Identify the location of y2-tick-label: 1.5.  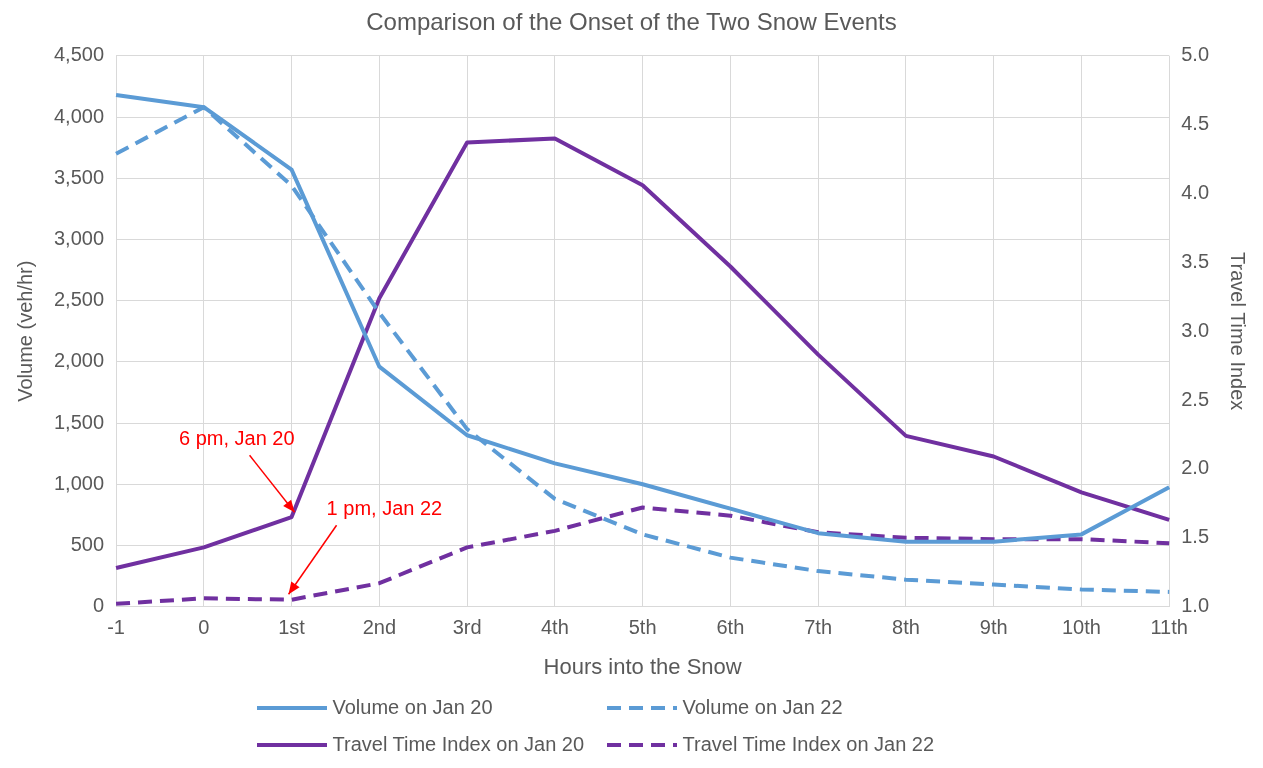
(1195, 536).